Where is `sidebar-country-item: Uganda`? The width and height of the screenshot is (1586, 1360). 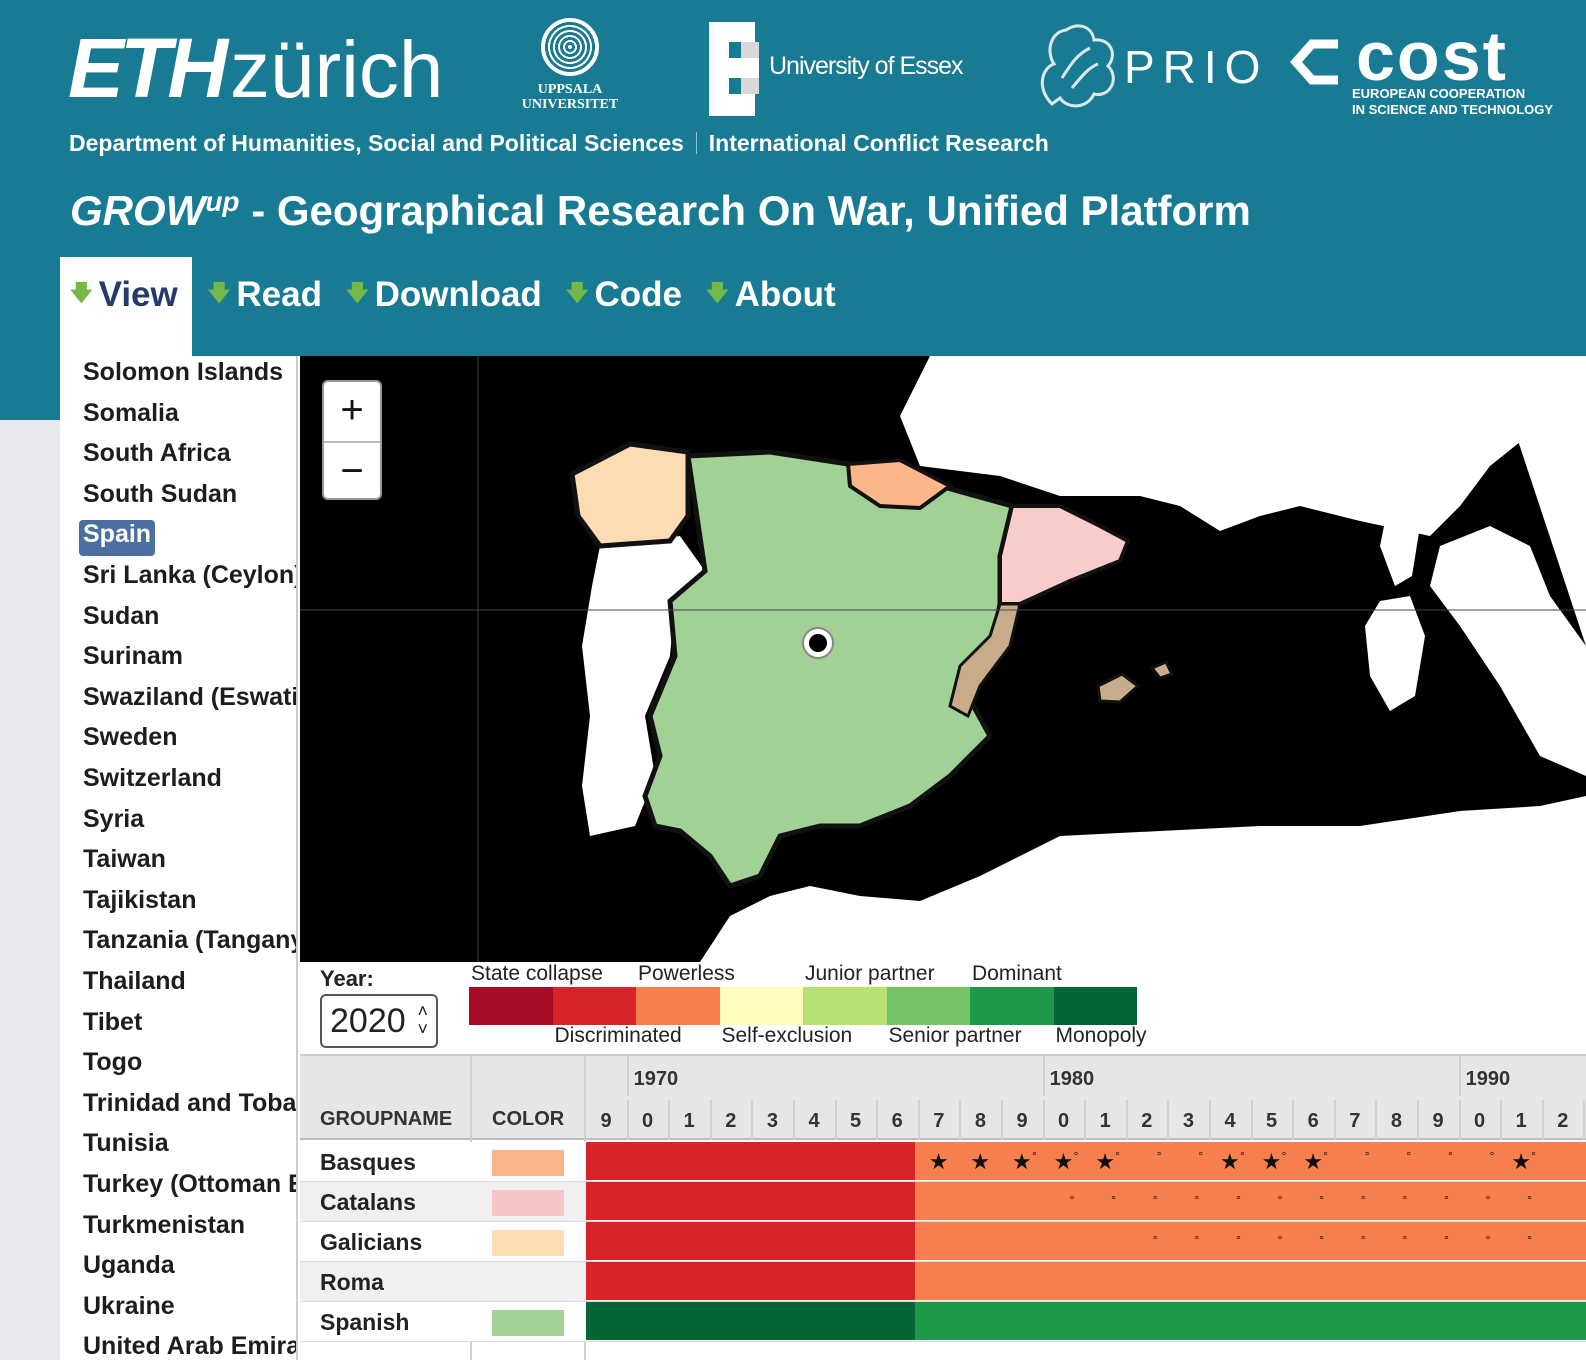 sidebar-country-item: Uganda is located at coordinates (129, 1265).